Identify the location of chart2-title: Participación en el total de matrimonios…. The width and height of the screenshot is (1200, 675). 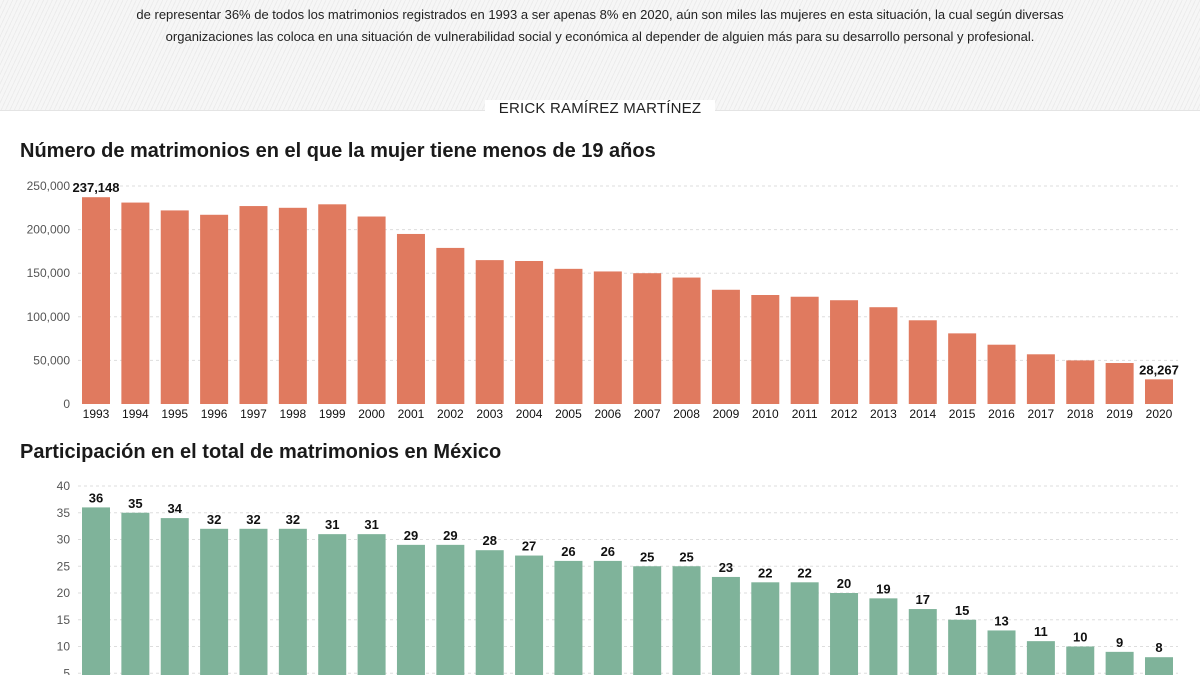
(261, 452).